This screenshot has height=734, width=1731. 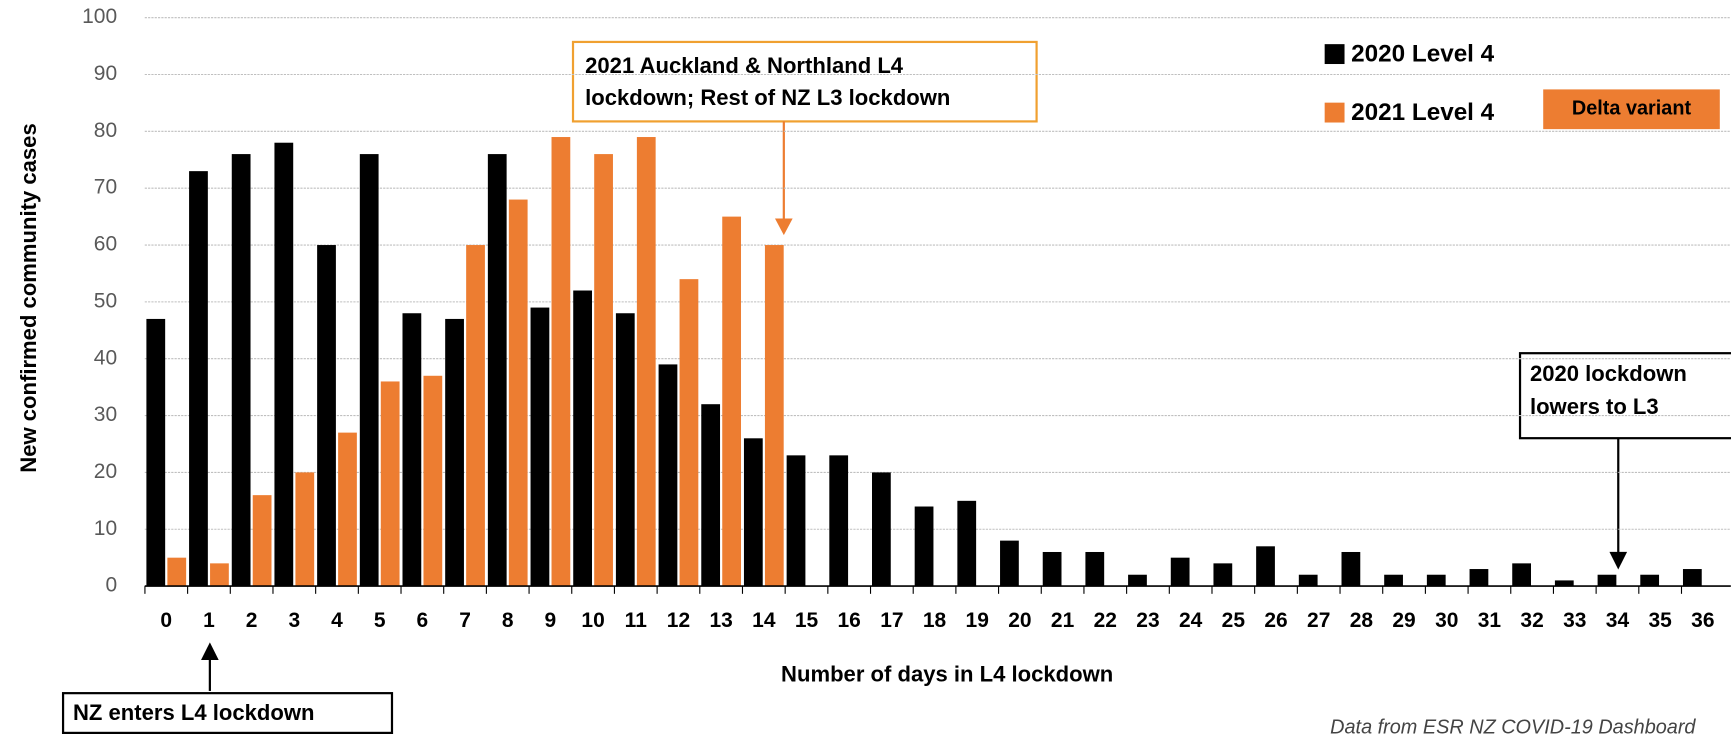 What do you see at coordinates (294, 620) in the screenshot?
I see `x-tick-label: 3` at bounding box center [294, 620].